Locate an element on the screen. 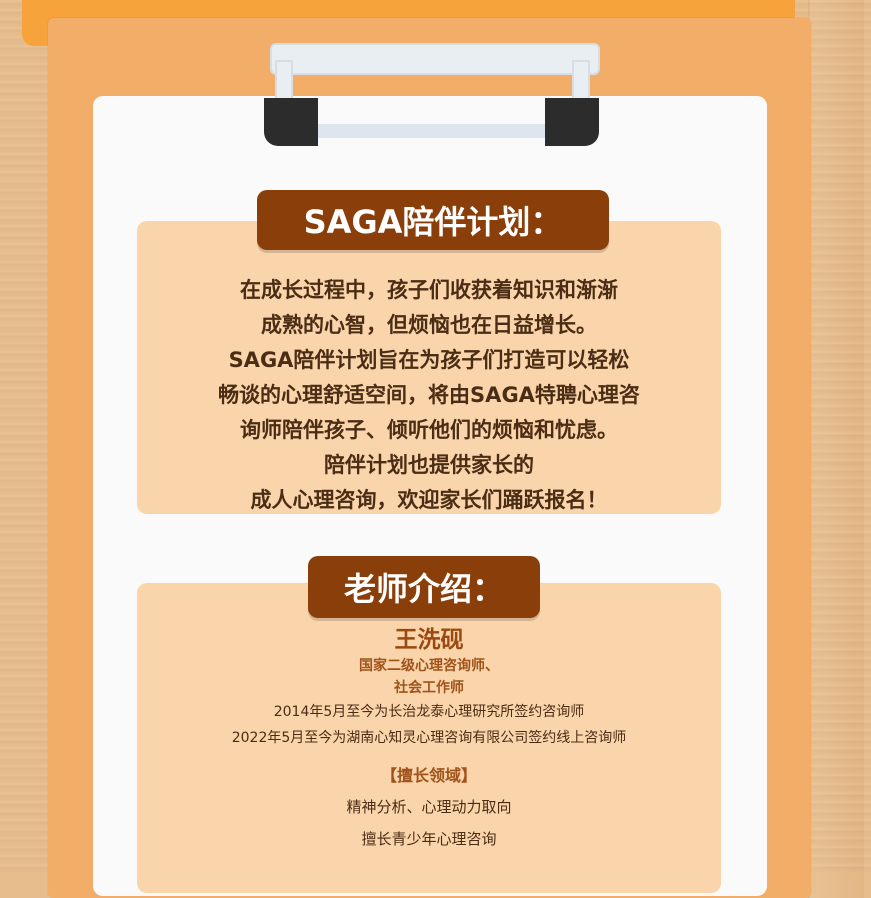 Image resolution: width=871 pixels, height=898 pixels. teacher-name: 王洗砚 is located at coordinates (429, 640).